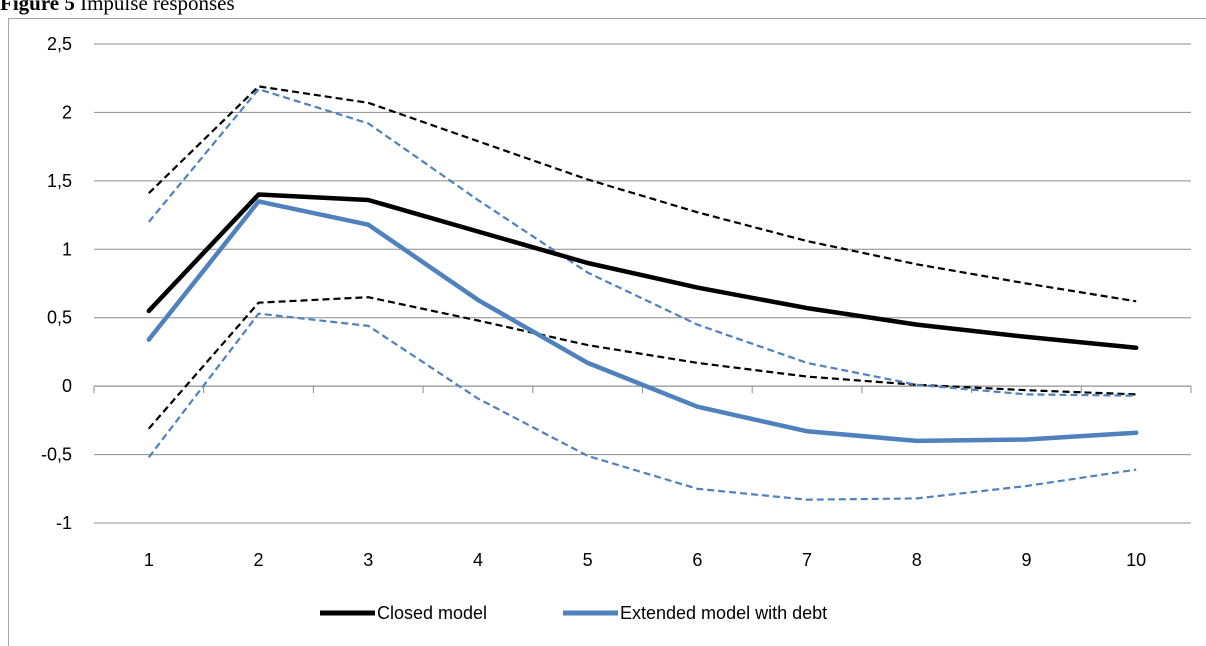 The height and width of the screenshot is (646, 1206). Describe the element at coordinates (478, 560) in the screenshot. I see `x-tick-label: 4` at that location.